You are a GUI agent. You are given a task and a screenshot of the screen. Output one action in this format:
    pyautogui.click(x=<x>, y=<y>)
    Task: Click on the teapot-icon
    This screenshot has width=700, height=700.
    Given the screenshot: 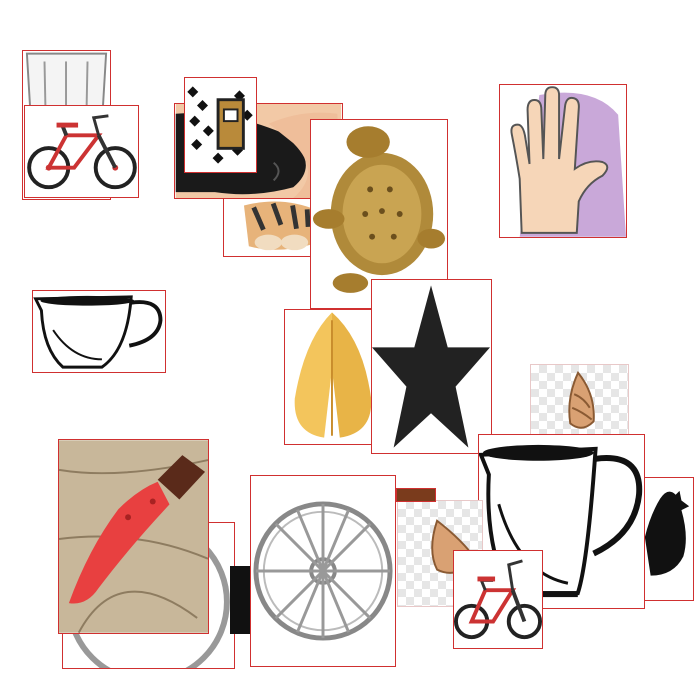 What is the action you would take?
    pyautogui.click(x=99, y=331)
    